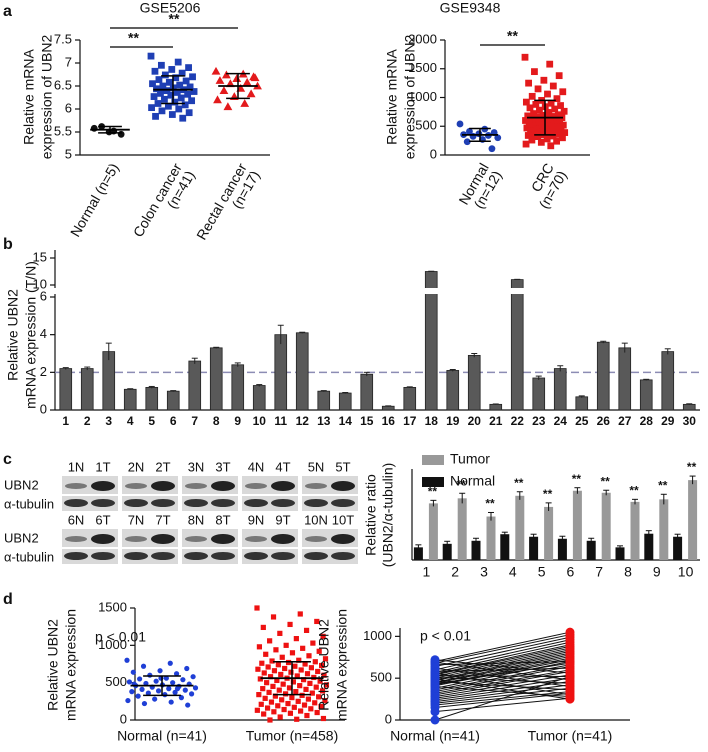 The image size is (708, 752). Describe the element at coordinates (63, 84) in the screenshot. I see `y-tick-label: 6.5` at that location.